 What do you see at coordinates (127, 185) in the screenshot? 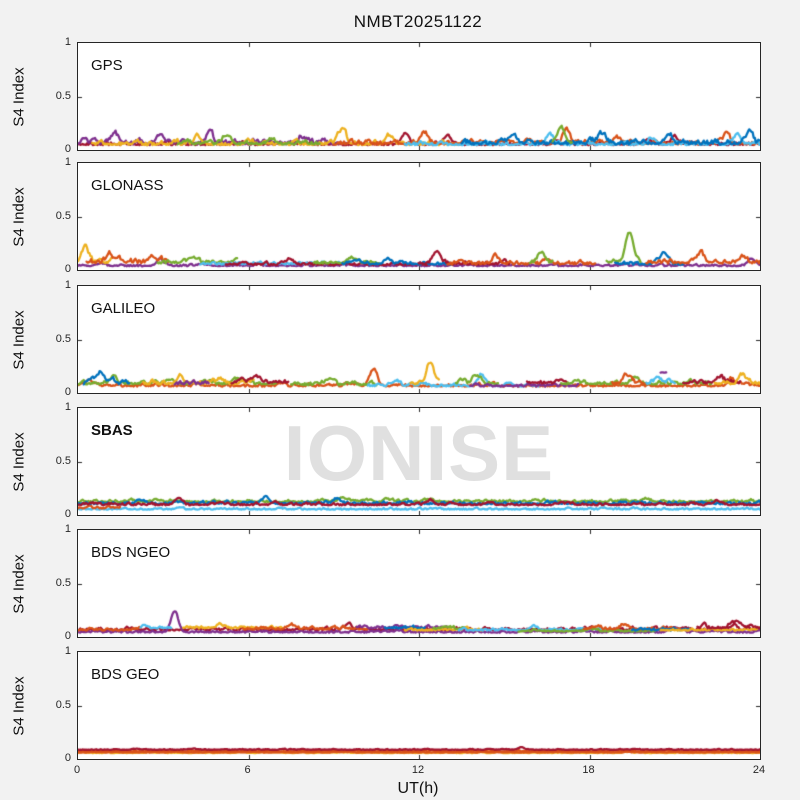
I see `panel-label-glonass: GLONASS` at bounding box center [127, 185].